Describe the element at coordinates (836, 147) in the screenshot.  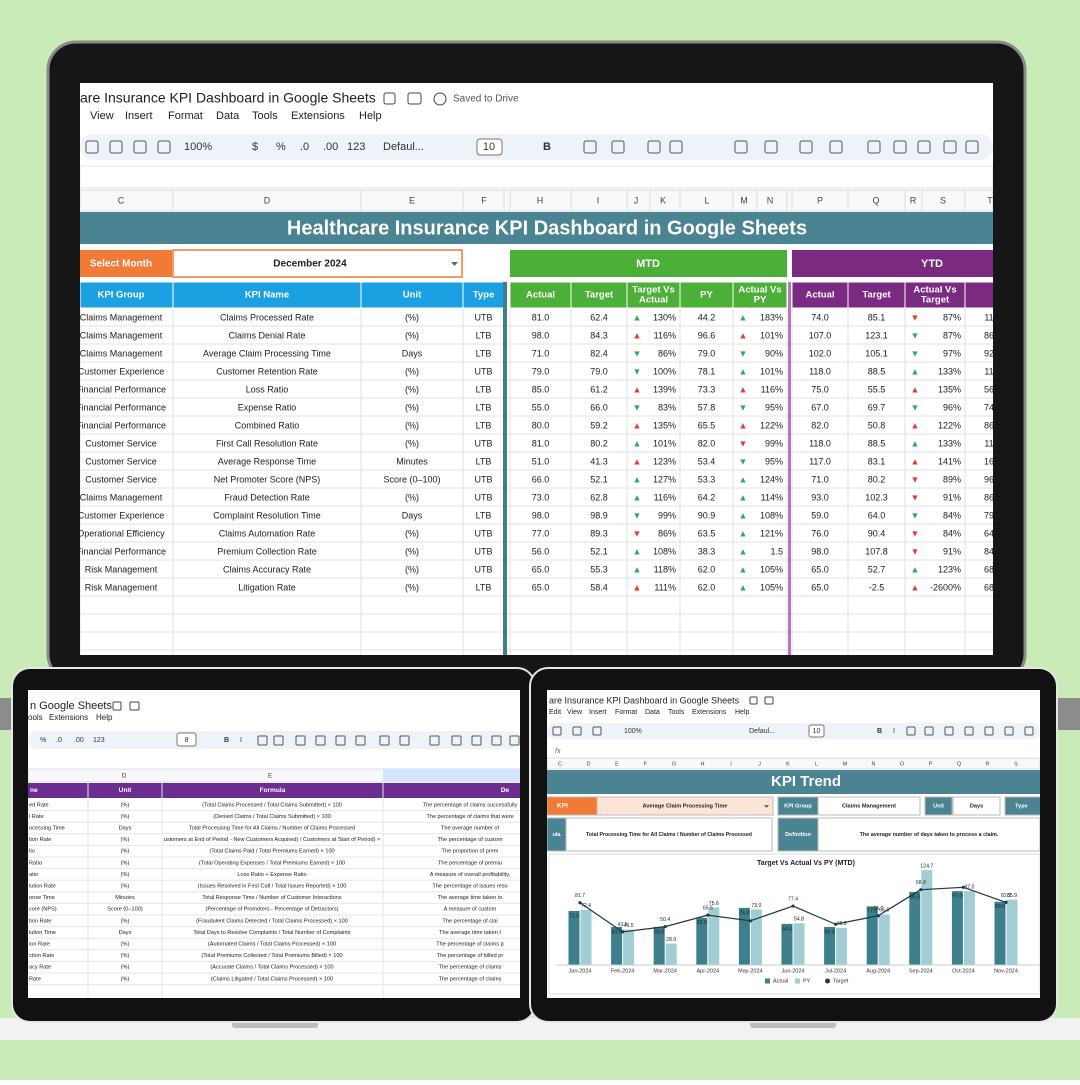
I see `rotate-icon` at that location.